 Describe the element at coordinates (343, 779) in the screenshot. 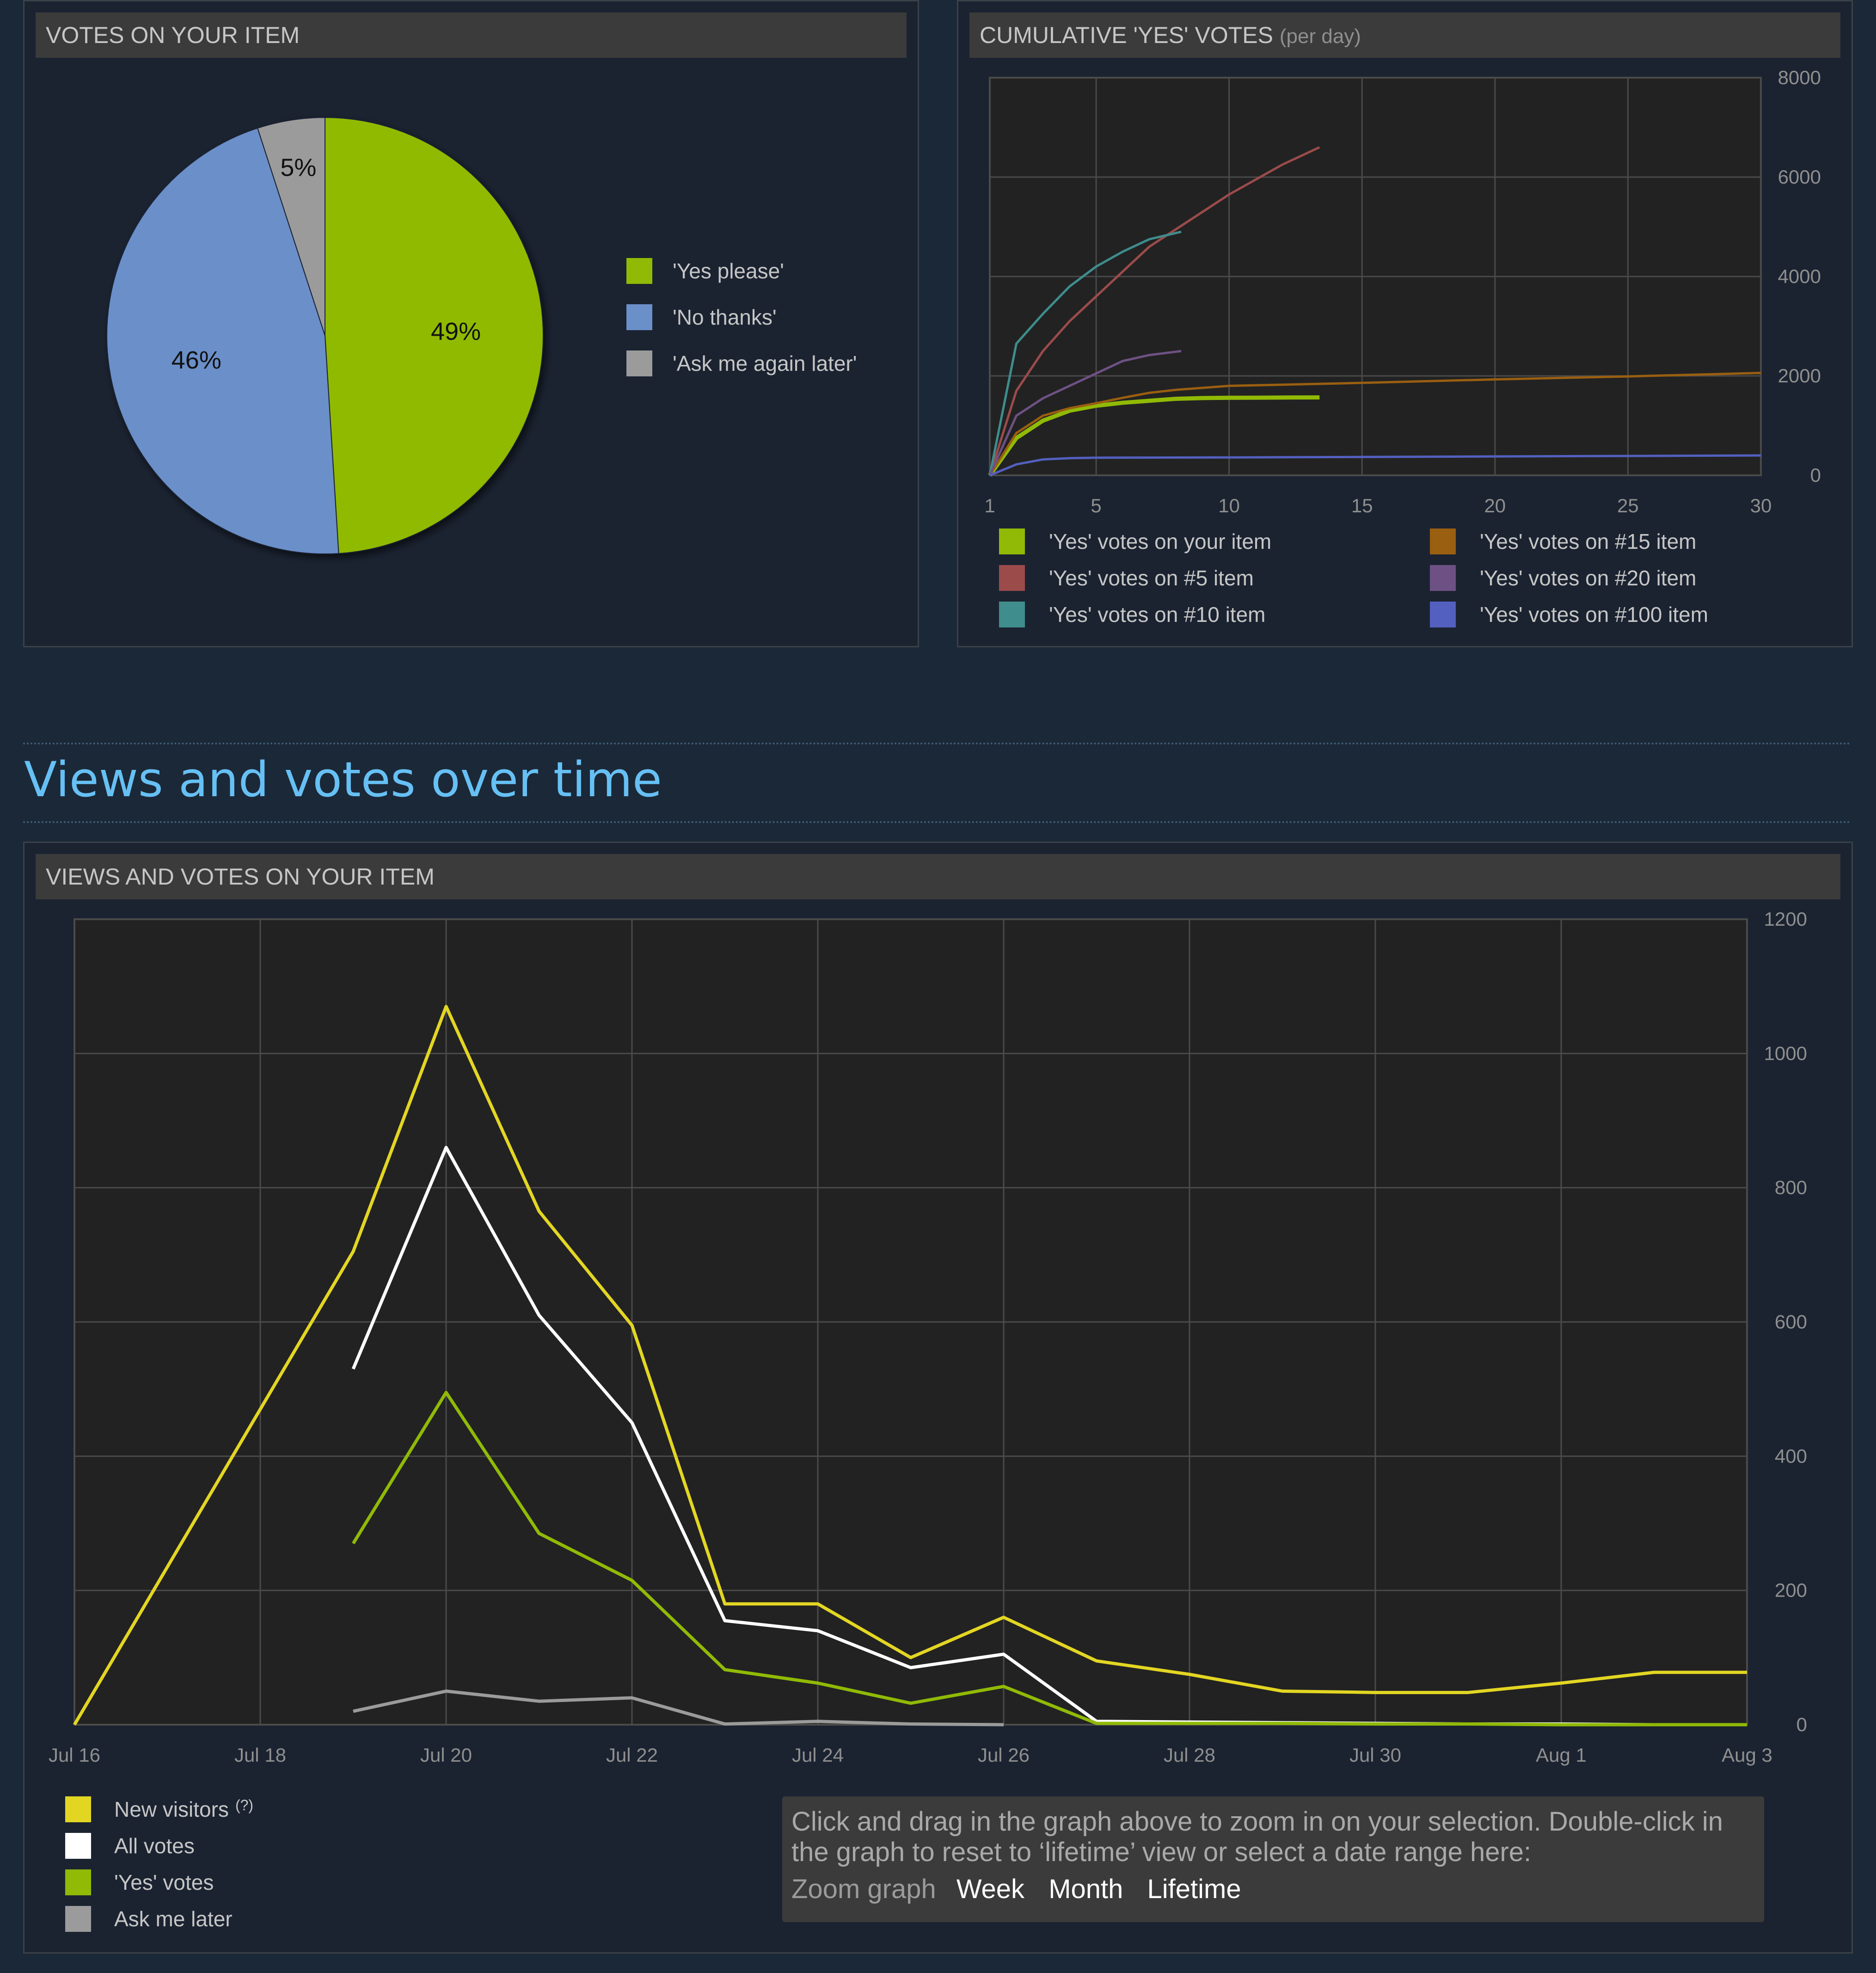

I see `section-title: Views and votes over time` at that location.